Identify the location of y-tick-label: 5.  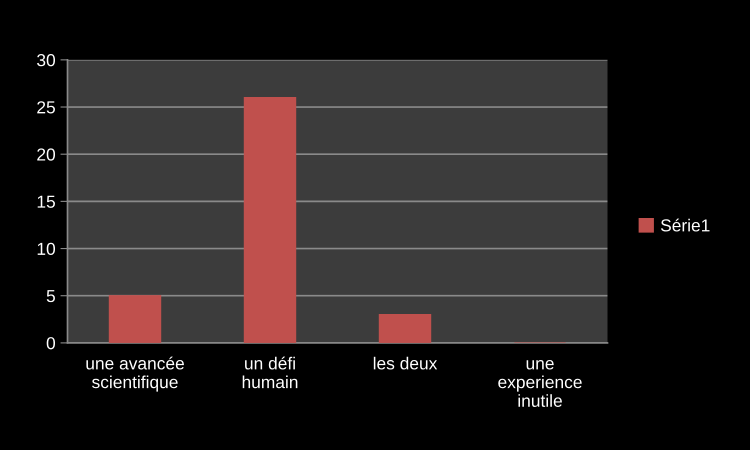
(50, 296).